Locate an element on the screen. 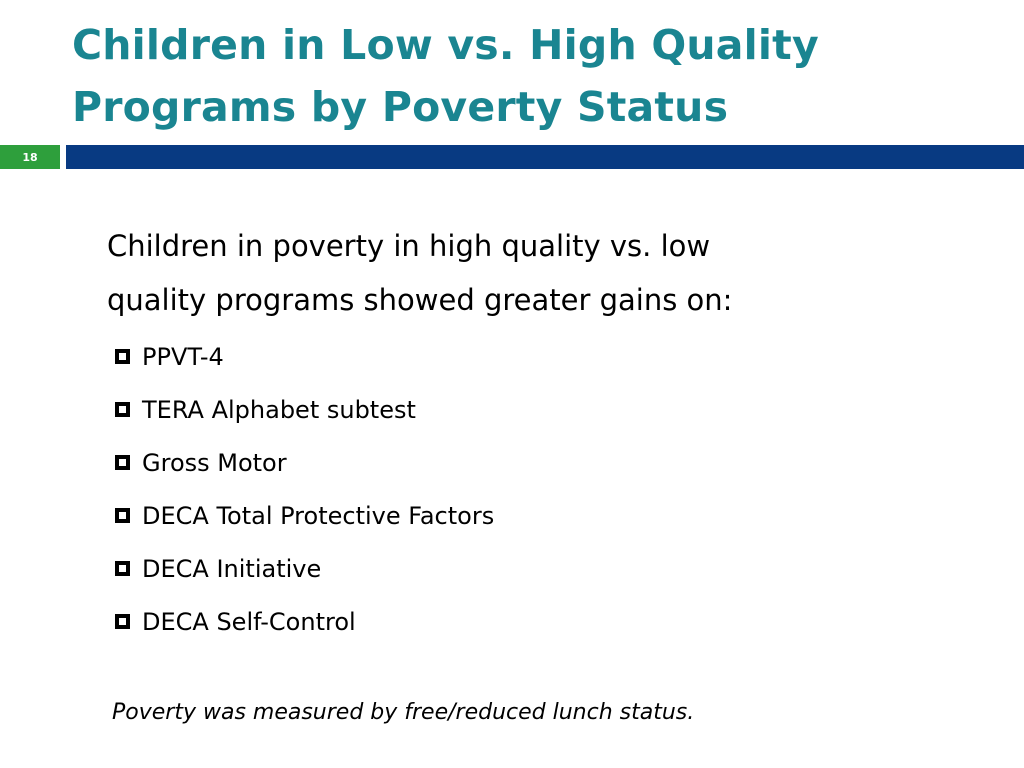 The image size is (1024, 768). bullet-text: DECA Total Protective Factors is located at coordinates (318, 515).